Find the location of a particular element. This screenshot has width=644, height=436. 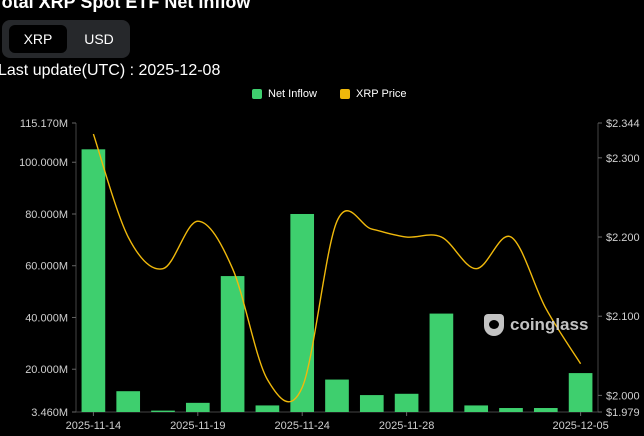

y-left-tick-label: 40.000M is located at coordinates (46, 318).